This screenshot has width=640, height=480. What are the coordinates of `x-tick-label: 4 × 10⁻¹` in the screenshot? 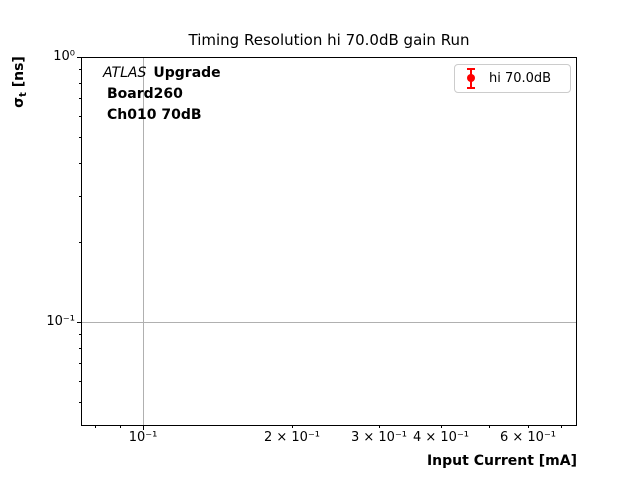 It's located at (441, 437).